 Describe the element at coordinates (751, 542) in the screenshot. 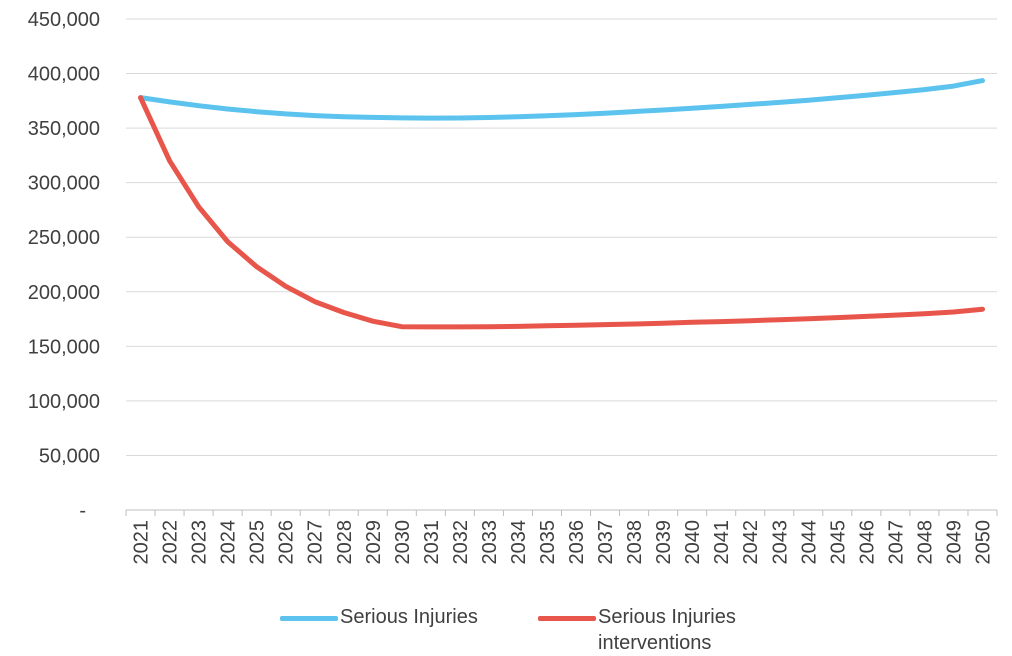

I see `x-tick-label: 2042` at that location.